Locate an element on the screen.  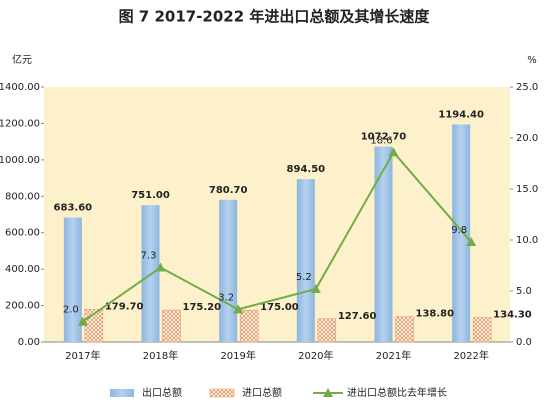
x-tick-label: 2021年 is located at coordinates (393, 355).